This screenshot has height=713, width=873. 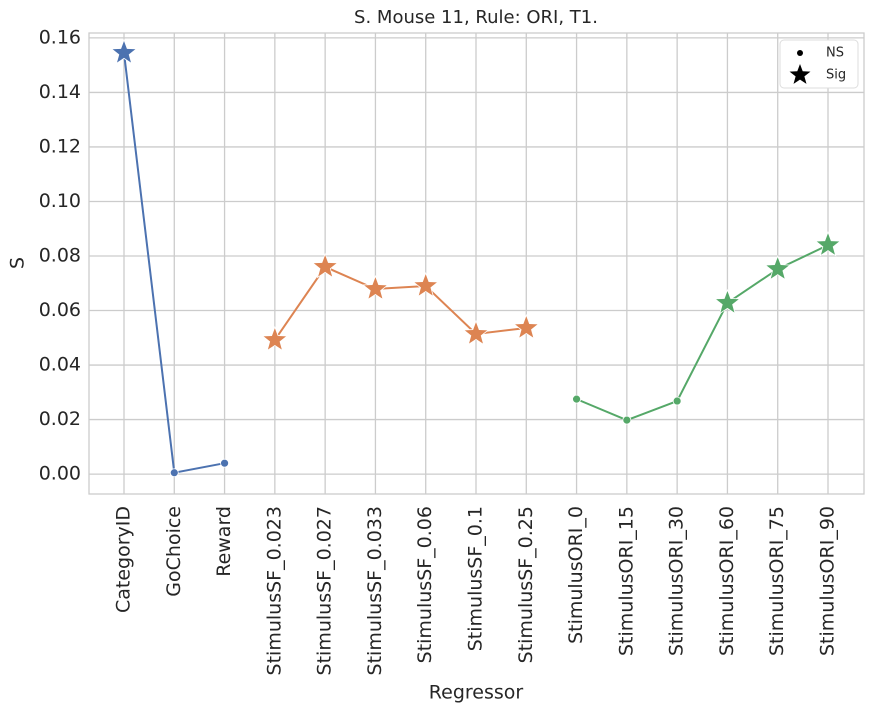 What do you see at coordinates (224, 541) in the screenshot?
I see `x-tick-label: Reward` at bounding box center [224, 541].